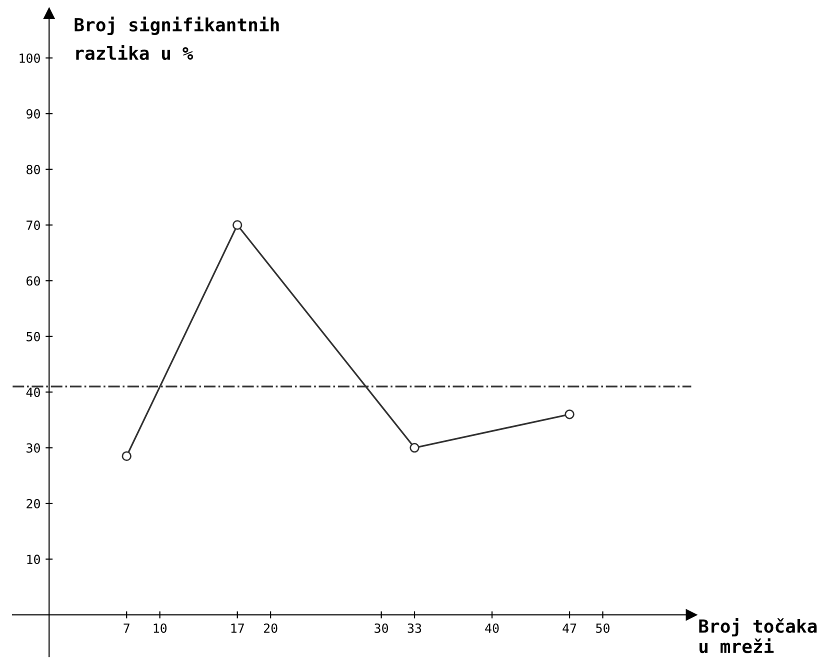 The image size is (838, 670). I want to click on x-tick-label: 7, so click(127, 628).